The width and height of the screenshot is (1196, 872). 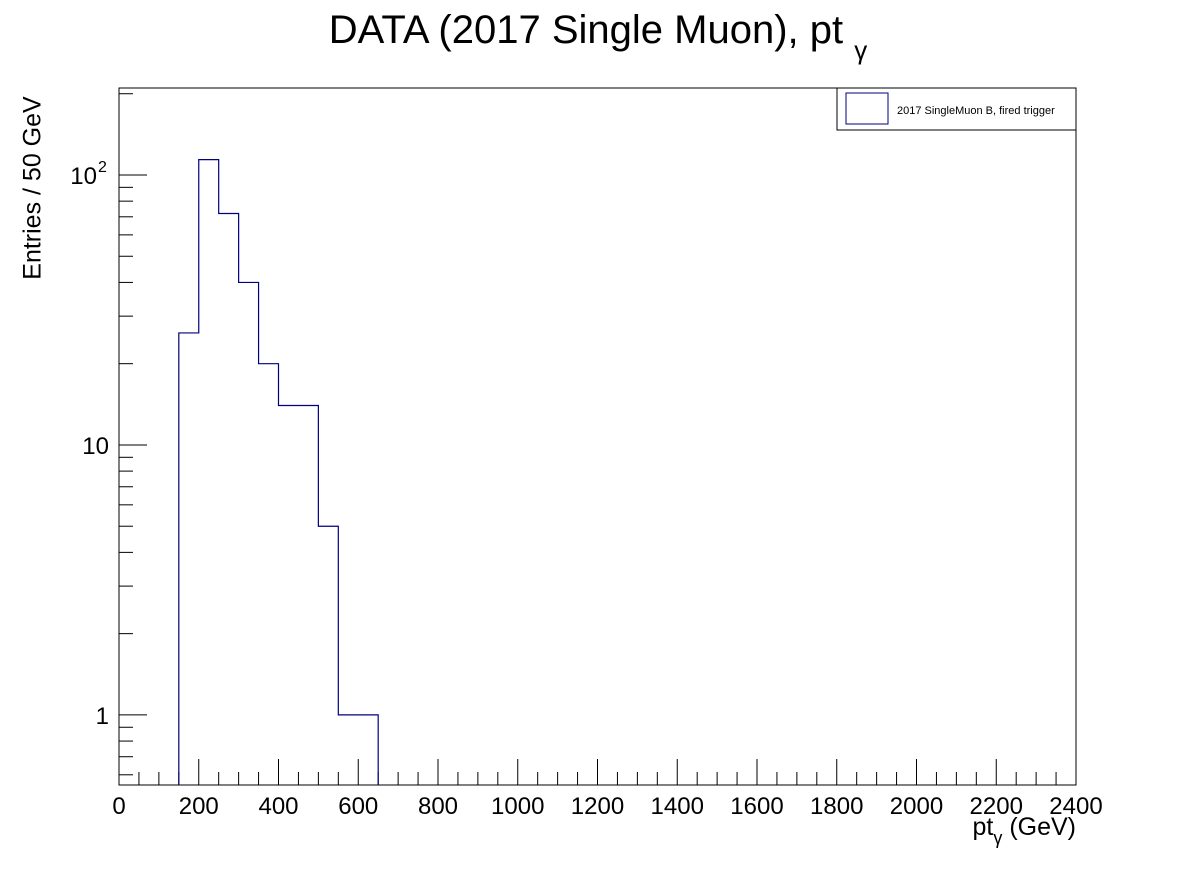 I want to click on x-axis-label-subscript: γ, so click(x=998, y=838).